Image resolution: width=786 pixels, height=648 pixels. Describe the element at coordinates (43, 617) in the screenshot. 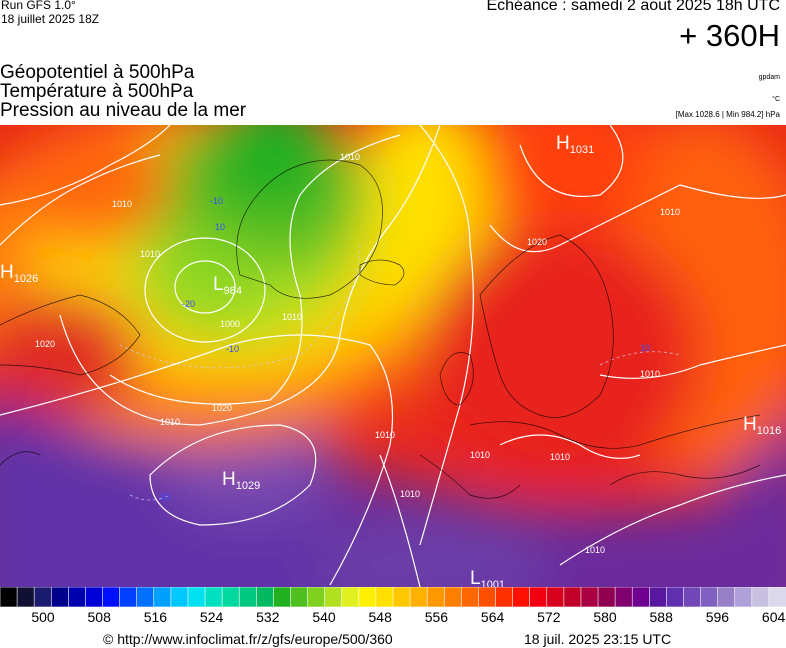

I see `scale-tick: 500` at that location.